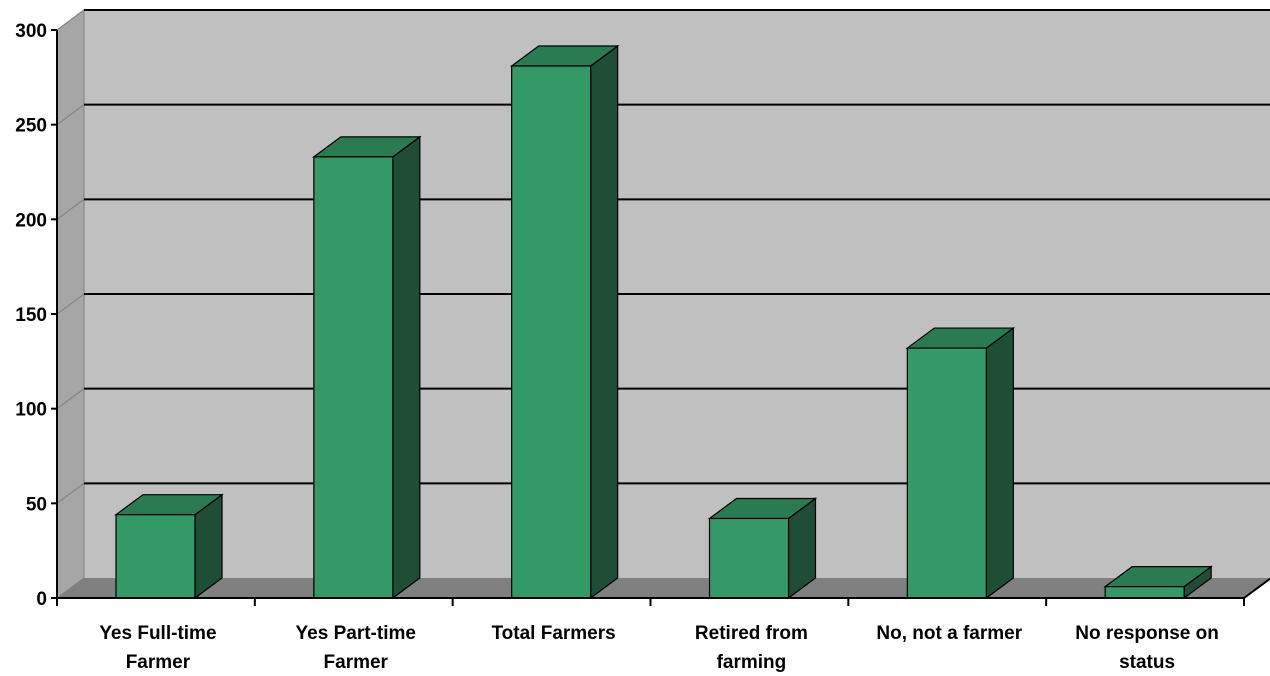 This screenshot has height=676, width=1270. Describe the element at coordinates (36, 504) in the screenshot. I see `y-tick-label: 50` at that location.